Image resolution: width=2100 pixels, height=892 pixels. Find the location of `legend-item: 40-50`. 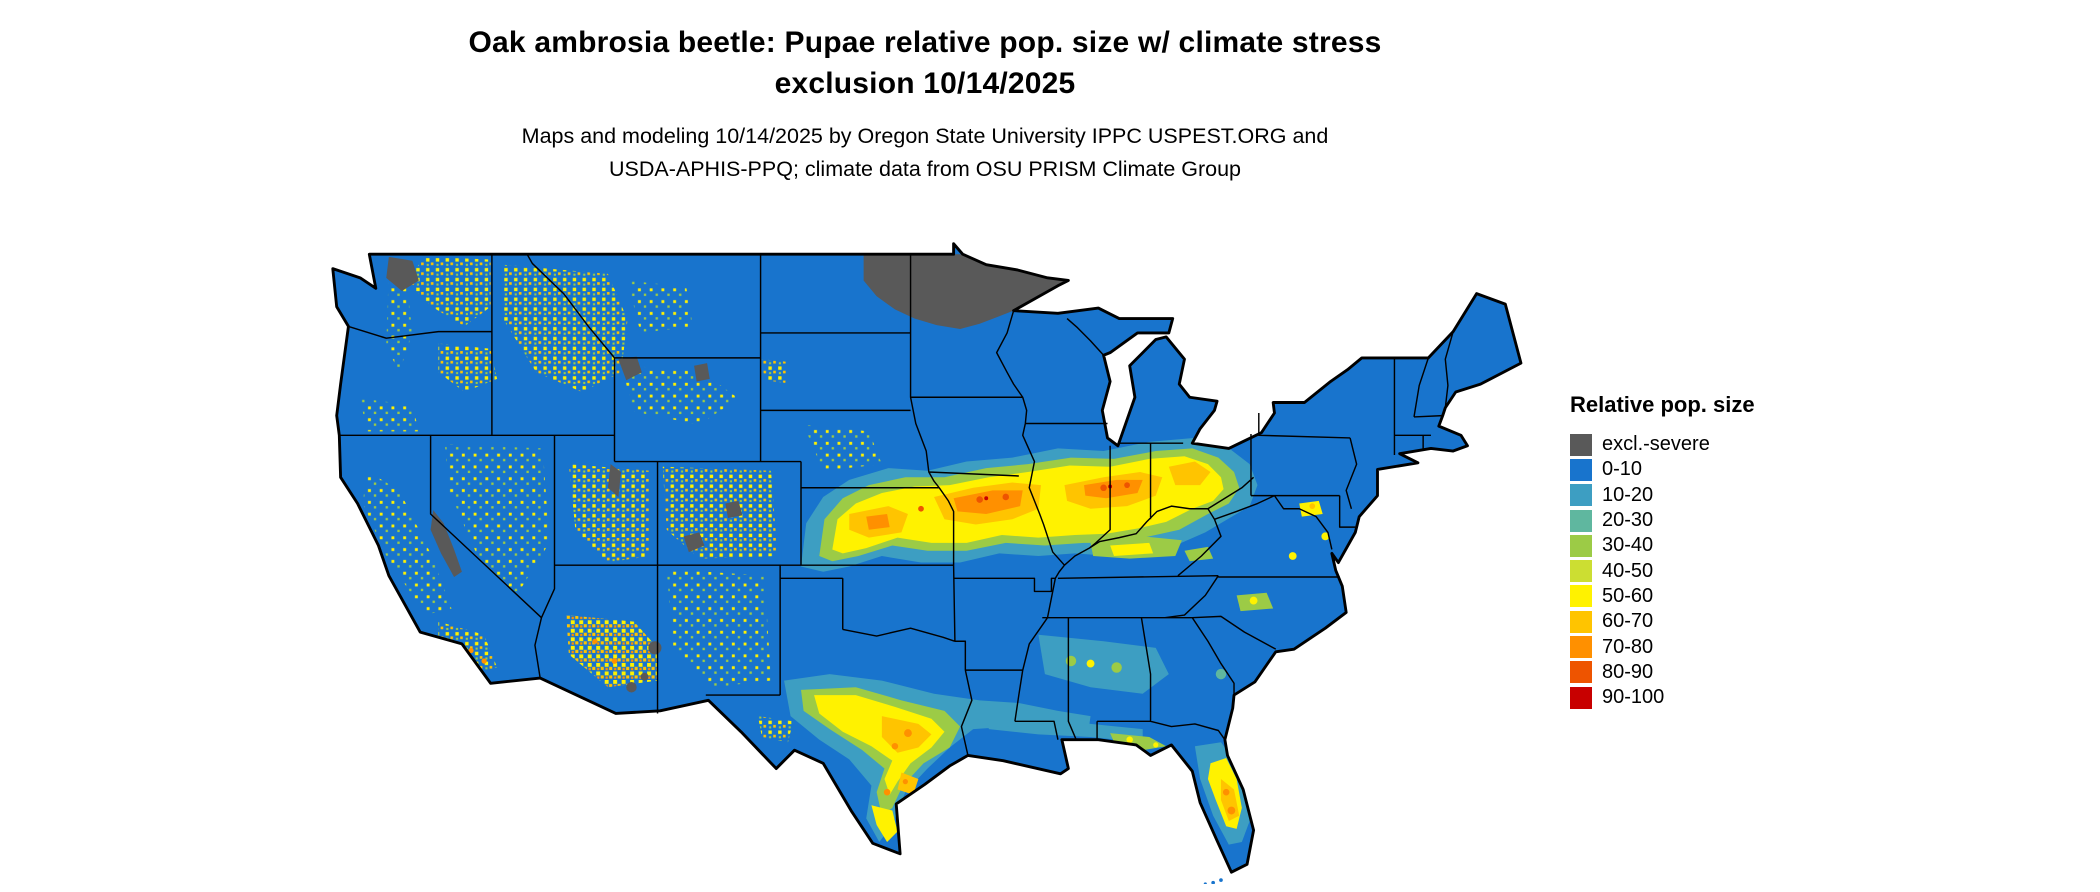

legend-item: 40-50 is located at coordinates (1662, 570).